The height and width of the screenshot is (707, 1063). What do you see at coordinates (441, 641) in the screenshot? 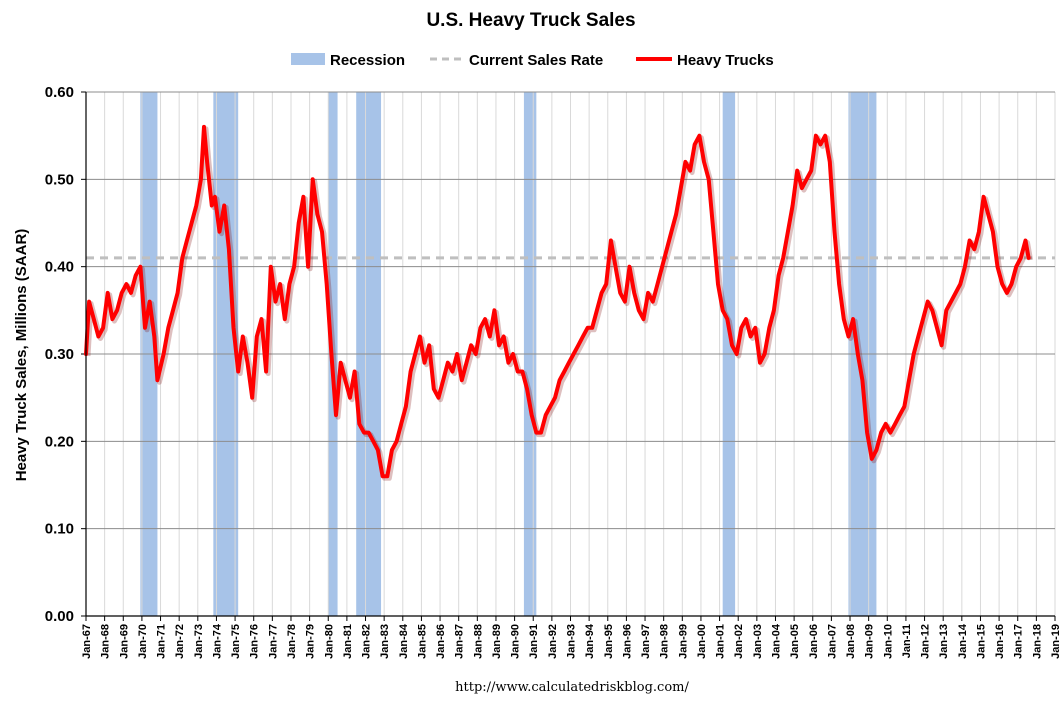
I see `x-tick-label: Jan-86` at bounding box center [441, 641].